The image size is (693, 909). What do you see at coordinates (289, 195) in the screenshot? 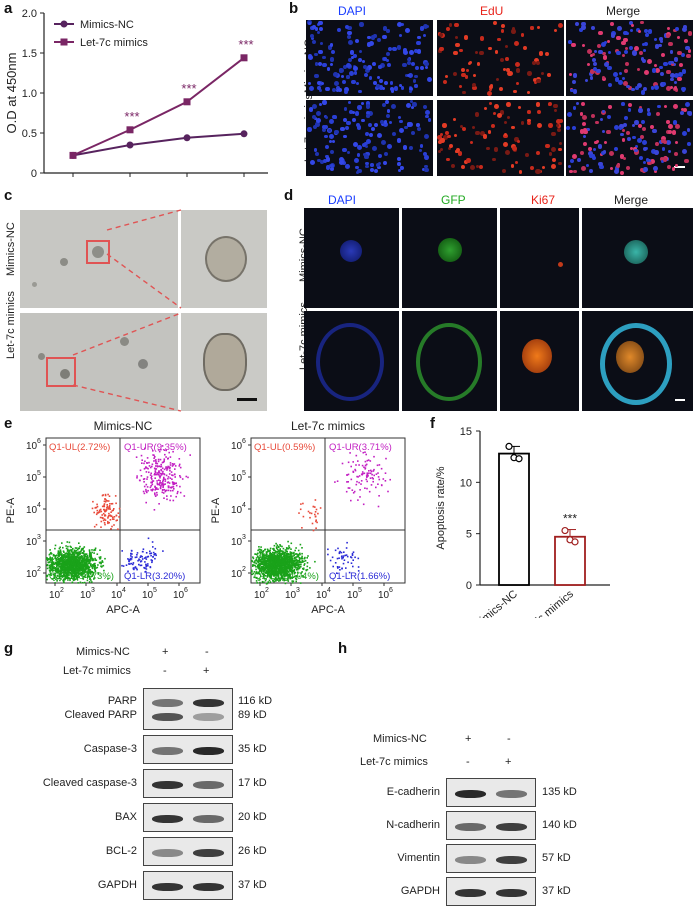
I see `panel-label-d: d` at bounding box center [289, 195].